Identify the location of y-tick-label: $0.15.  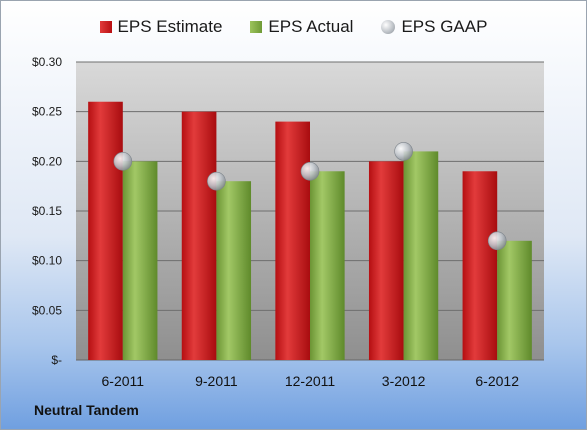
(47, 211).